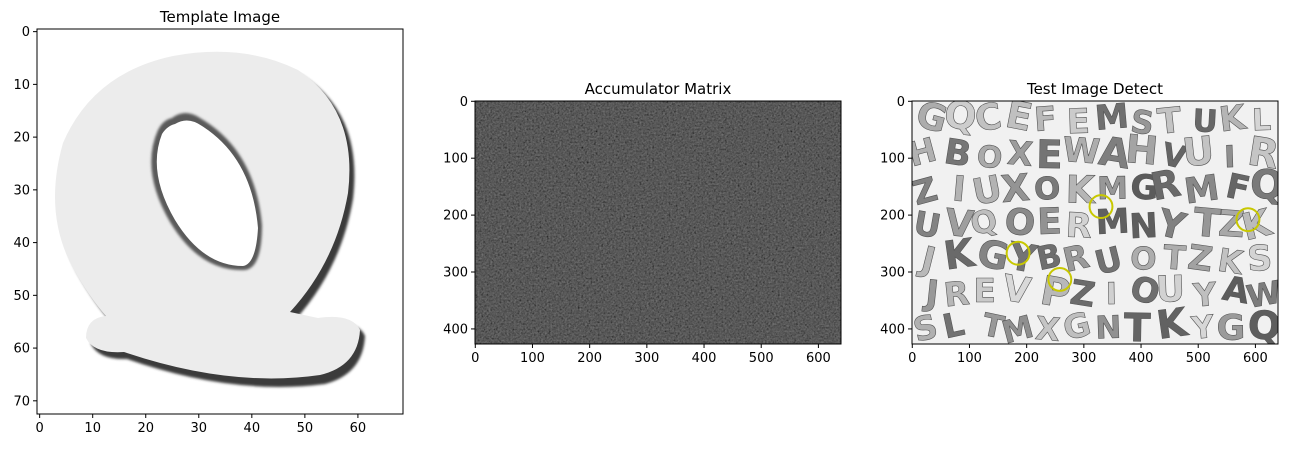 This screenshot has width=1290, height=449. What do you see at coordinates (1230, 328) in the screenshot?
I see `background-letter: G` at bounding box center [1230, 328].